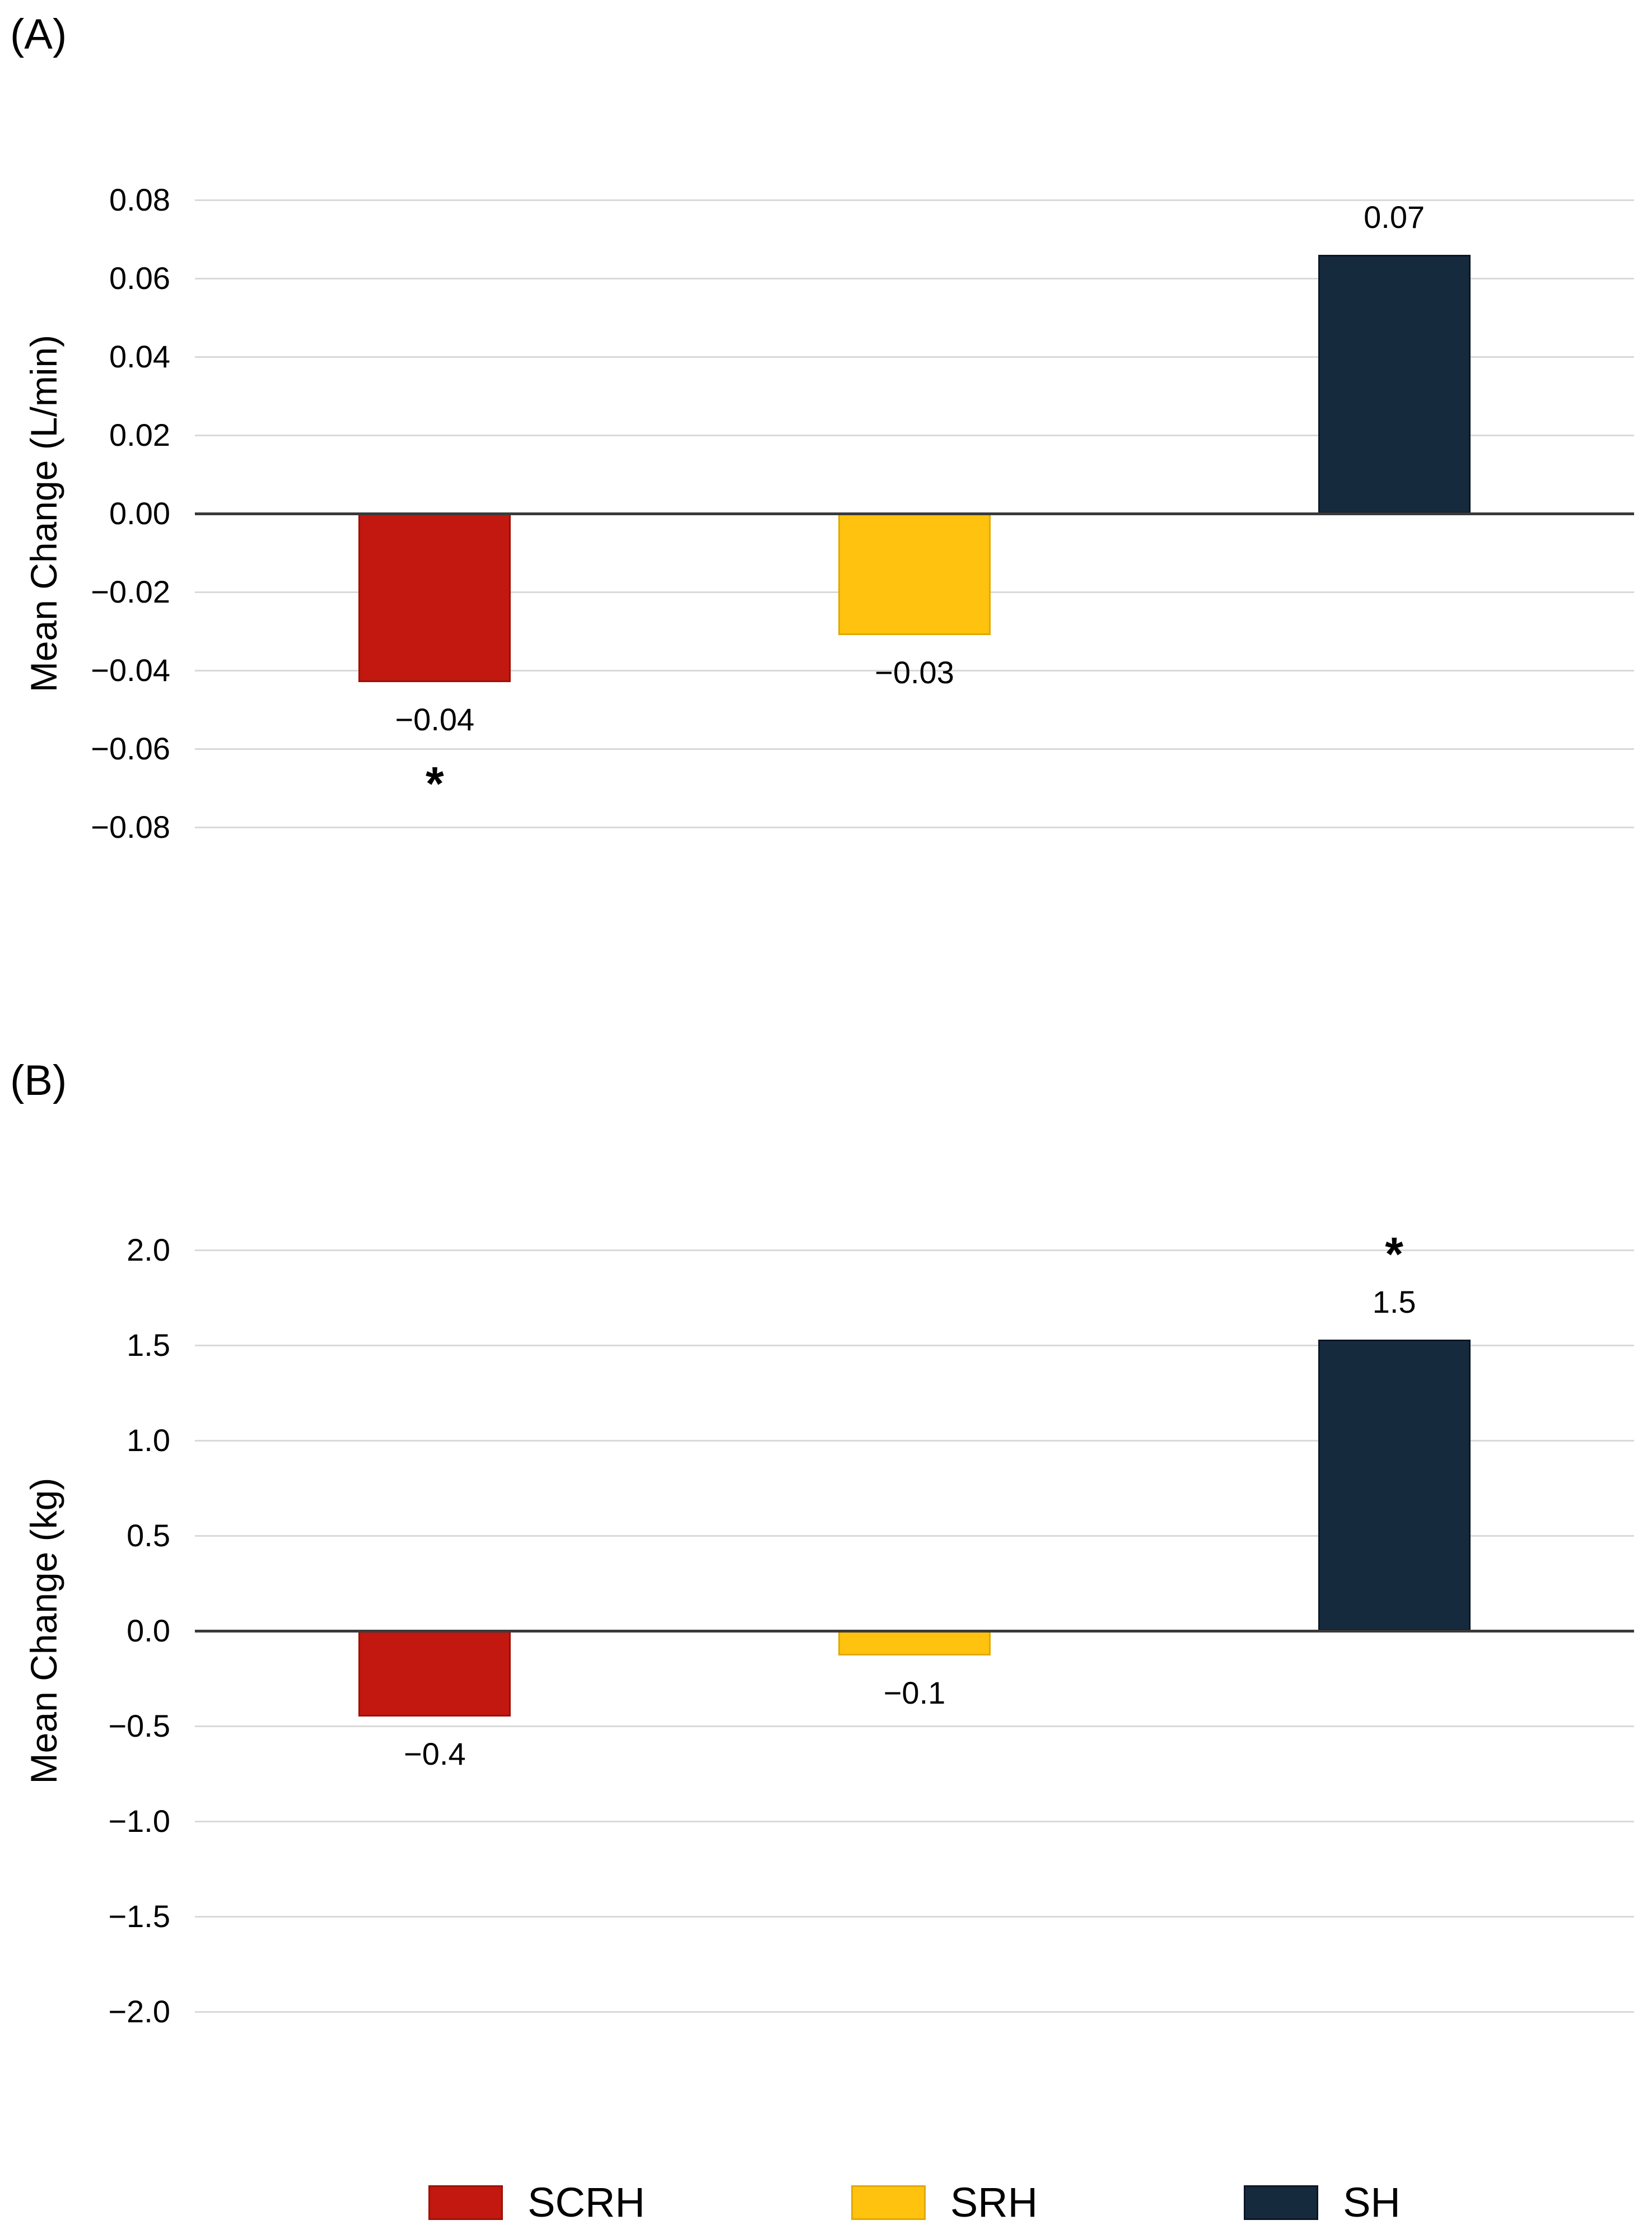  I want to click on legend-swatch-scrh, so click(466, 2202).